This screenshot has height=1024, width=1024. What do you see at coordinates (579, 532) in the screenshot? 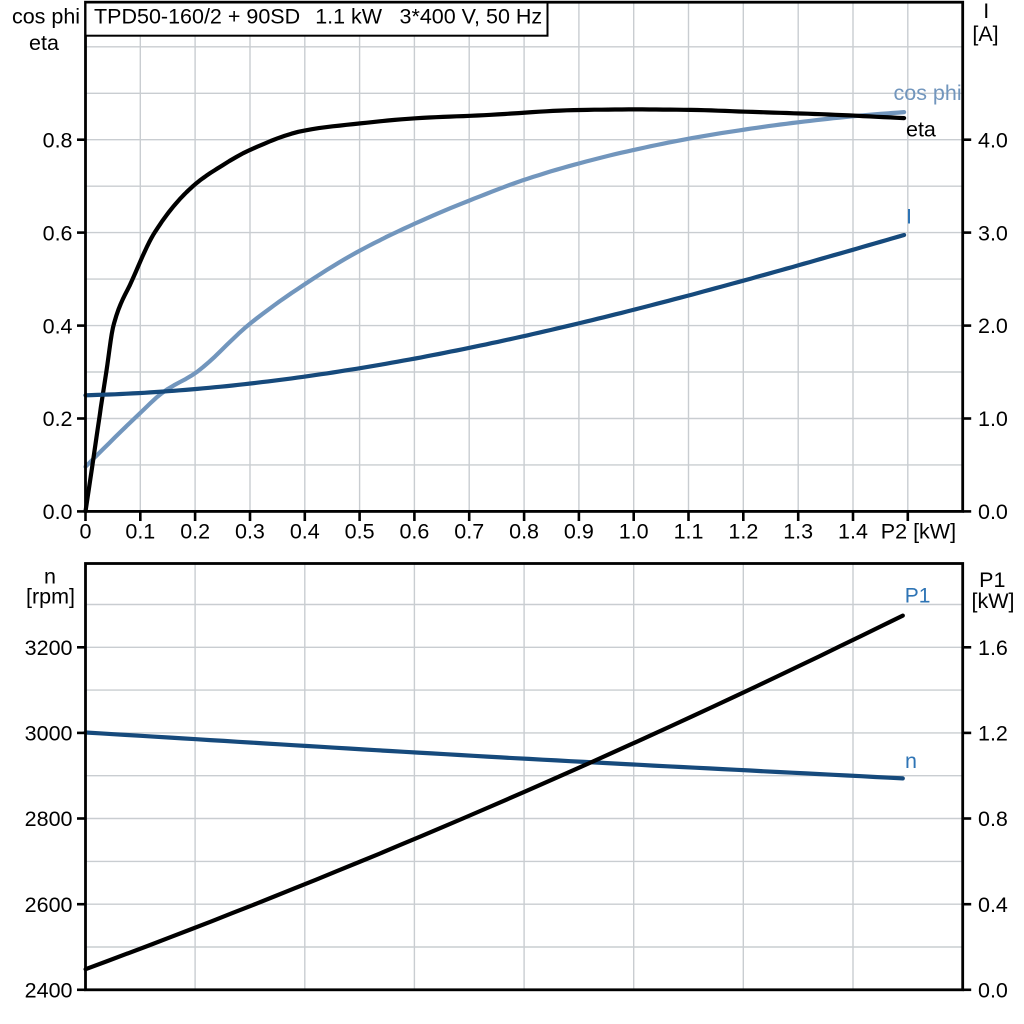
I see `svg-text: 0.9` at bounding box center [579, 532].